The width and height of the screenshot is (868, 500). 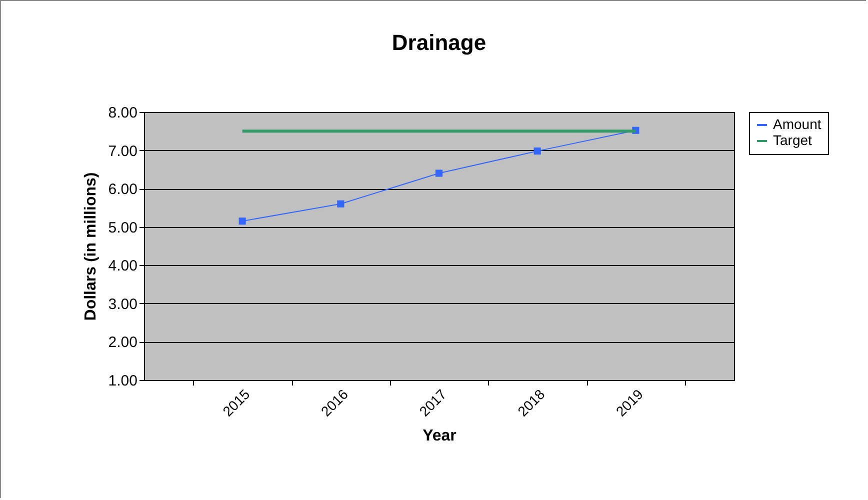 What do you see at coordinates (123, 304) in the screenshot?
I see `y-tick-label: 3.00` at bounding box center [123, 304].